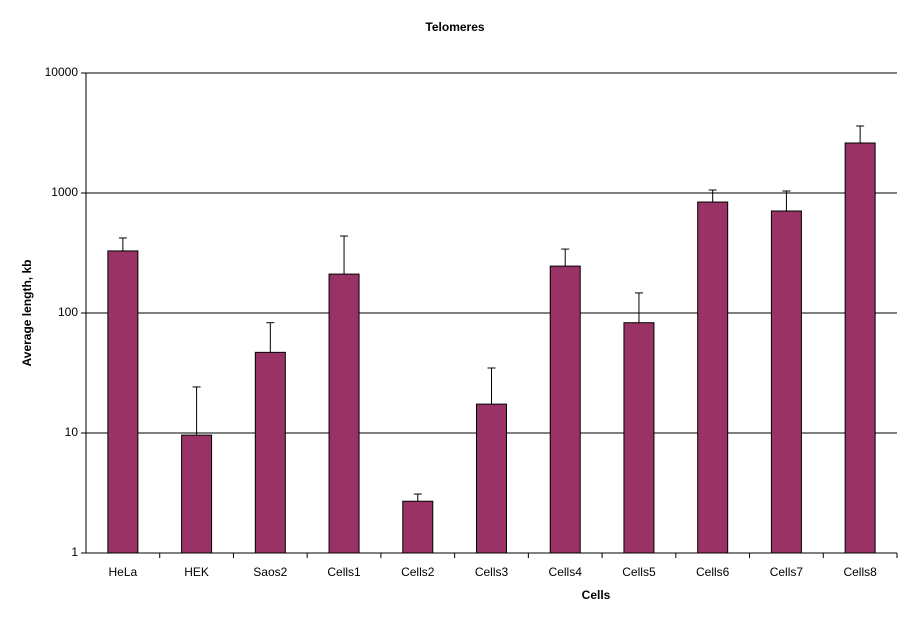 The height and width of the screenshot is (623, 911). I want to click on y-tick-label: 1, so click(74, 552).